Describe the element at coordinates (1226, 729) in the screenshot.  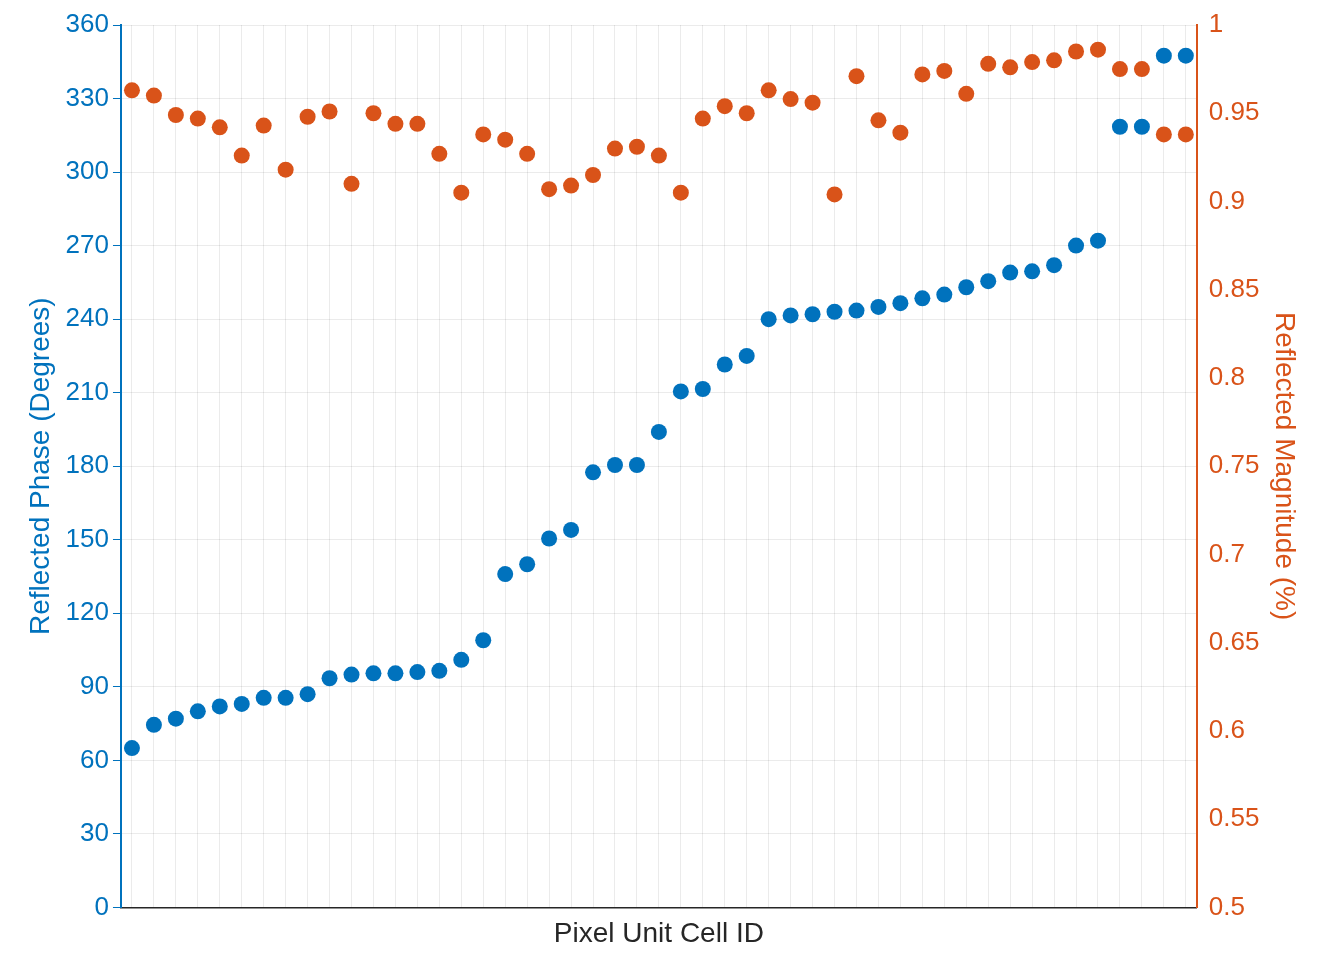
I see `y2-tick-label: 0.6` at that location.